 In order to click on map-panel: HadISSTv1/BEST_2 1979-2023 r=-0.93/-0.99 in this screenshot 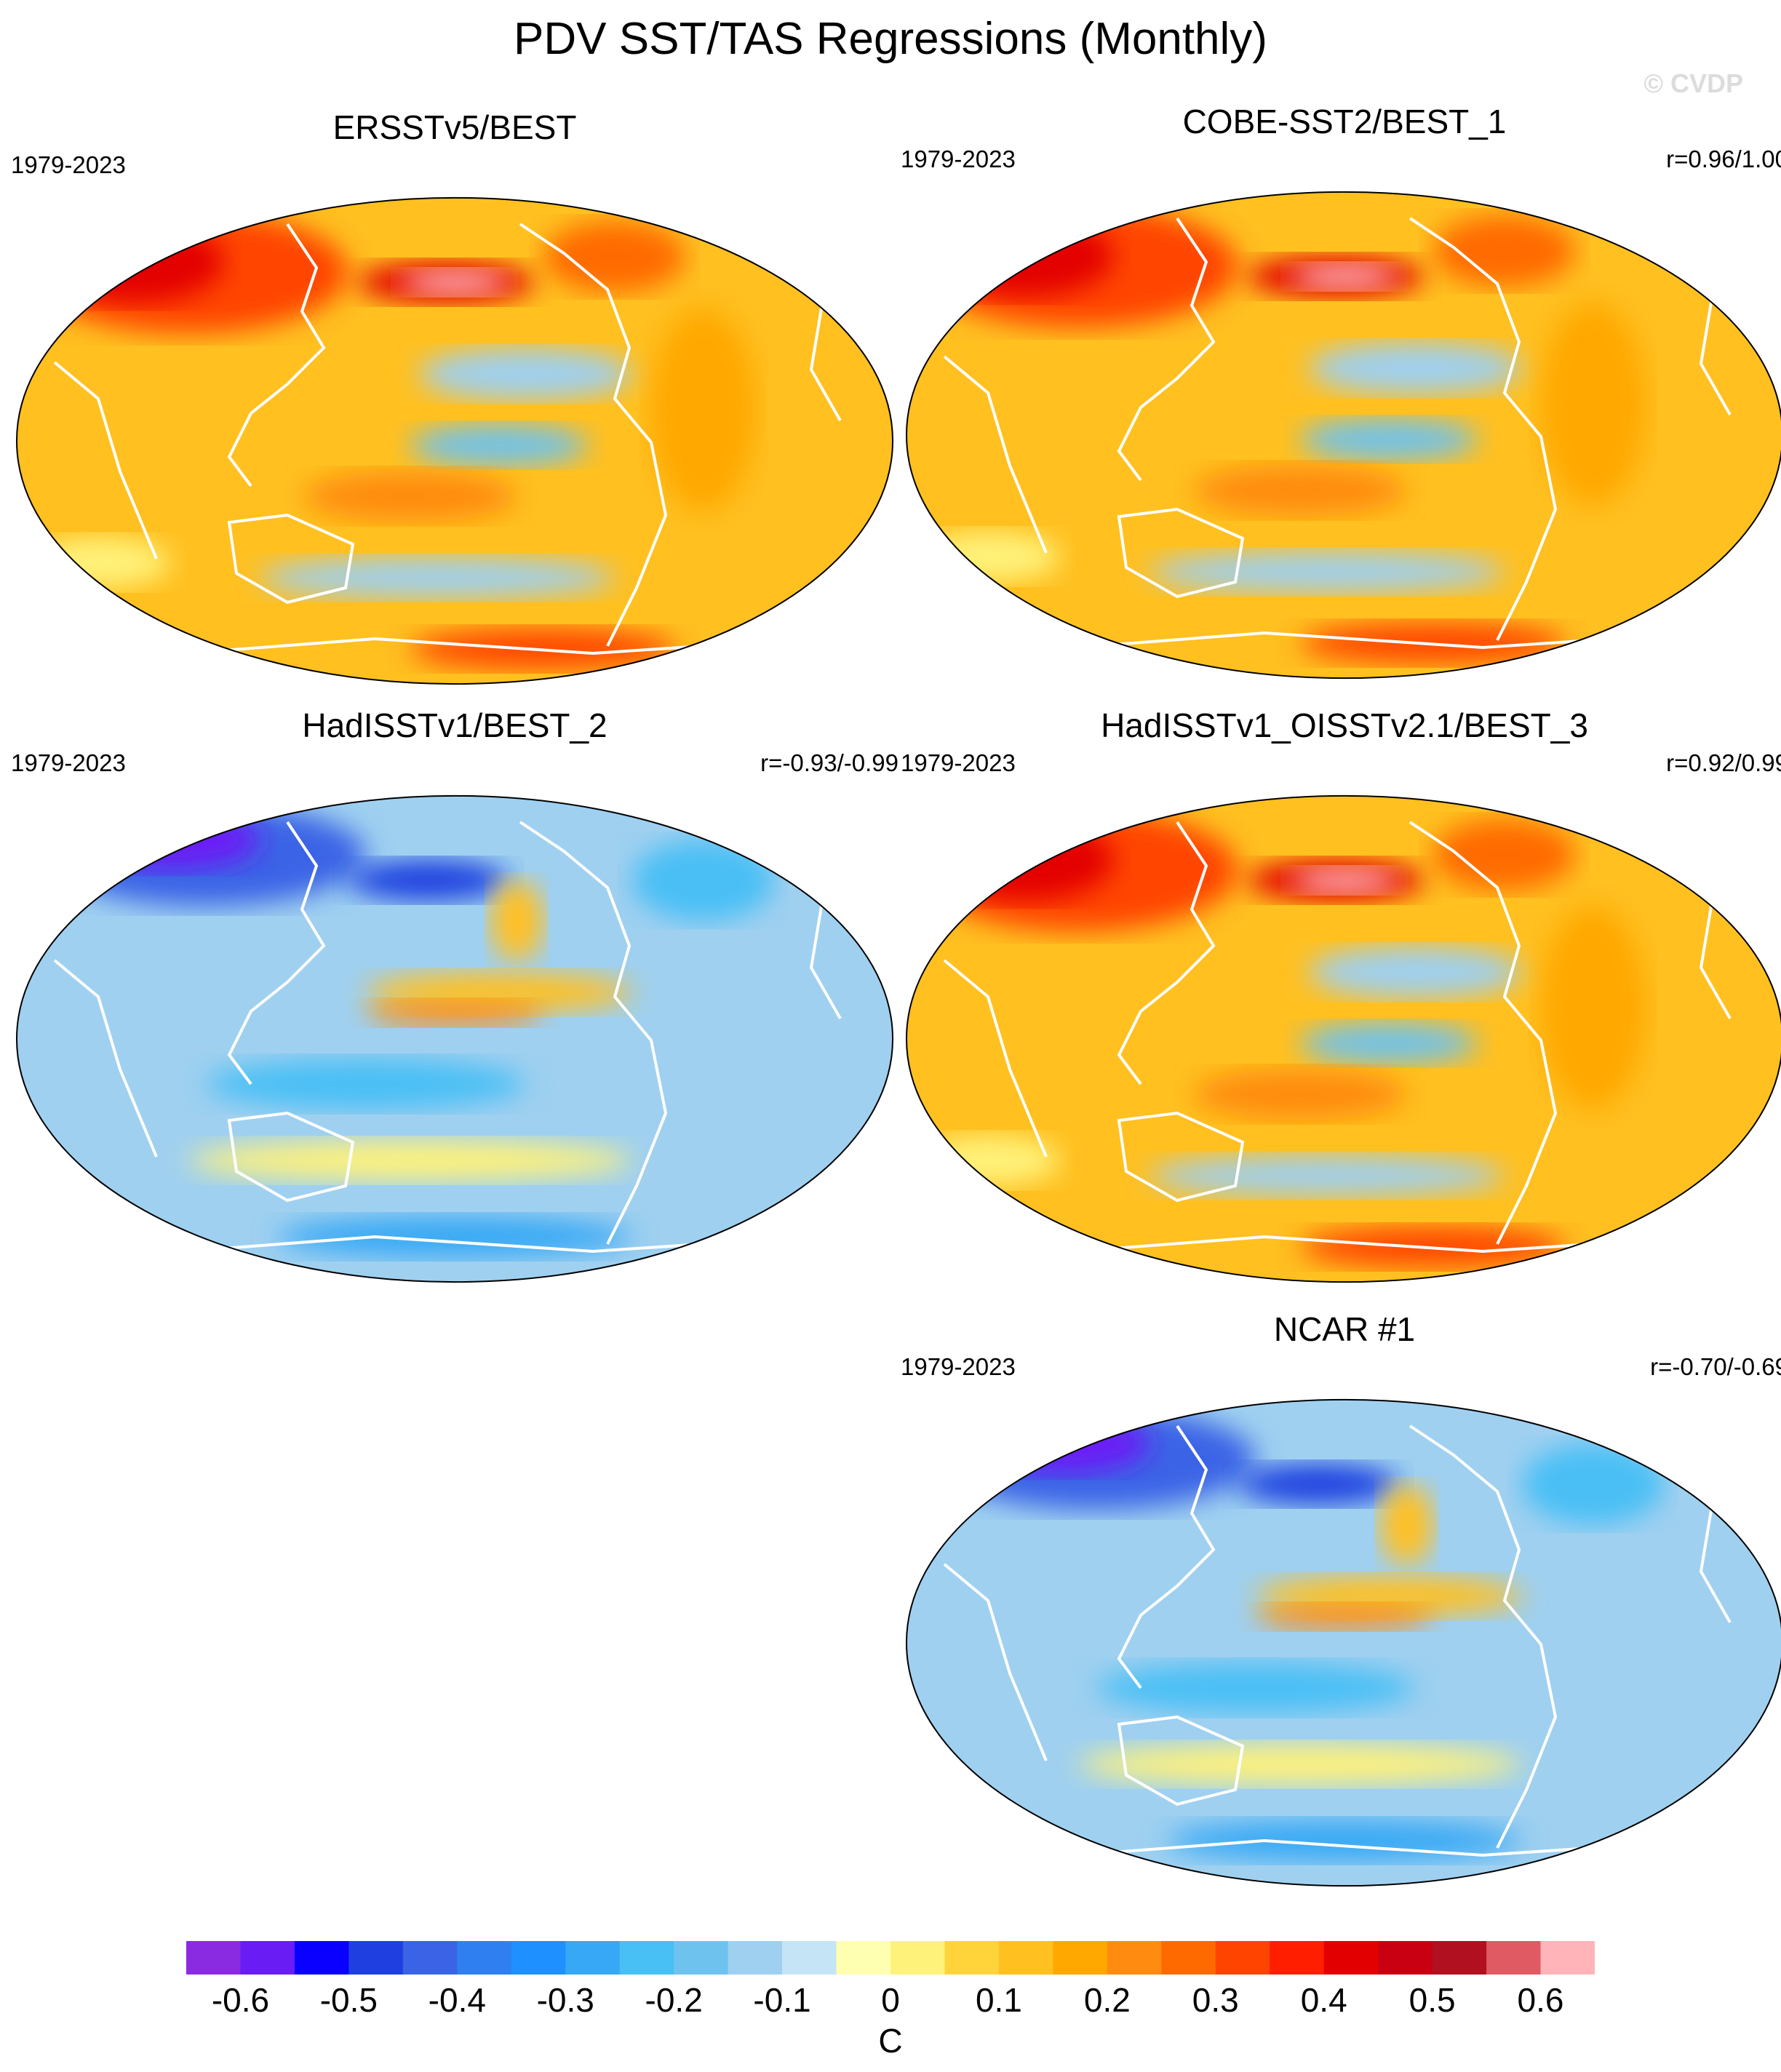, I will do `click(455, 997)`.